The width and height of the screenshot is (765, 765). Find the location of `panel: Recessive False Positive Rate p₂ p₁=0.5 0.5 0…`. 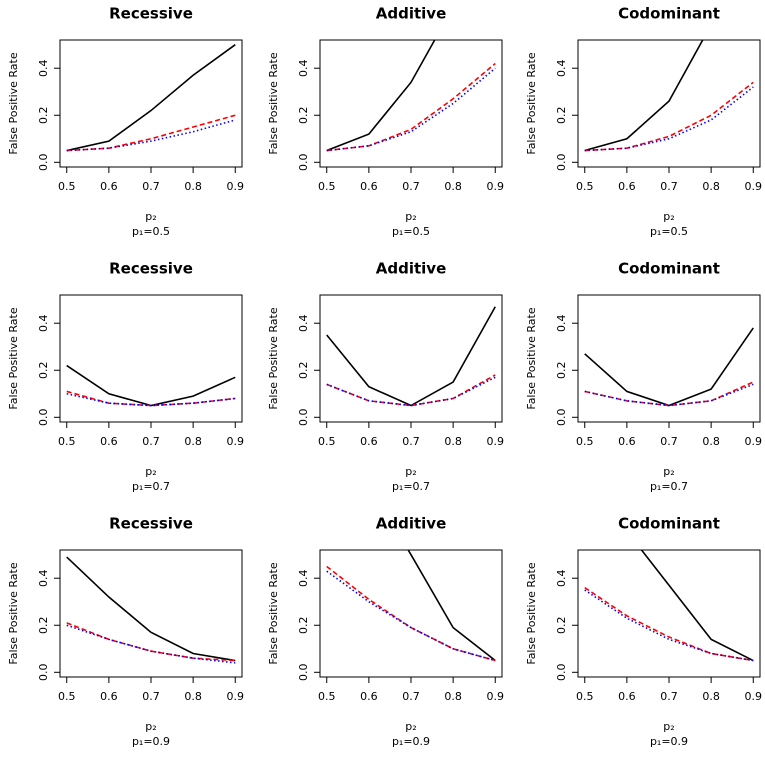

panel: Recessive False Positive Rate p₂ p₁=0.5 0.5 0… is located at coordinates (125, 122).